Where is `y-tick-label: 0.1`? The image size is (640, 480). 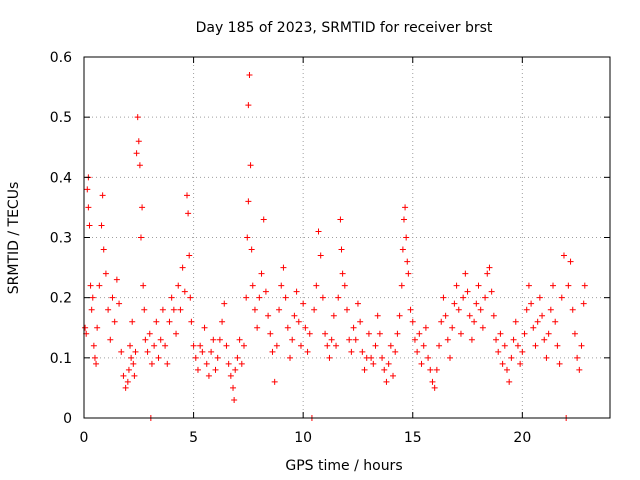 y-tick-label: 0.1 is located at coordinates (61, 359).